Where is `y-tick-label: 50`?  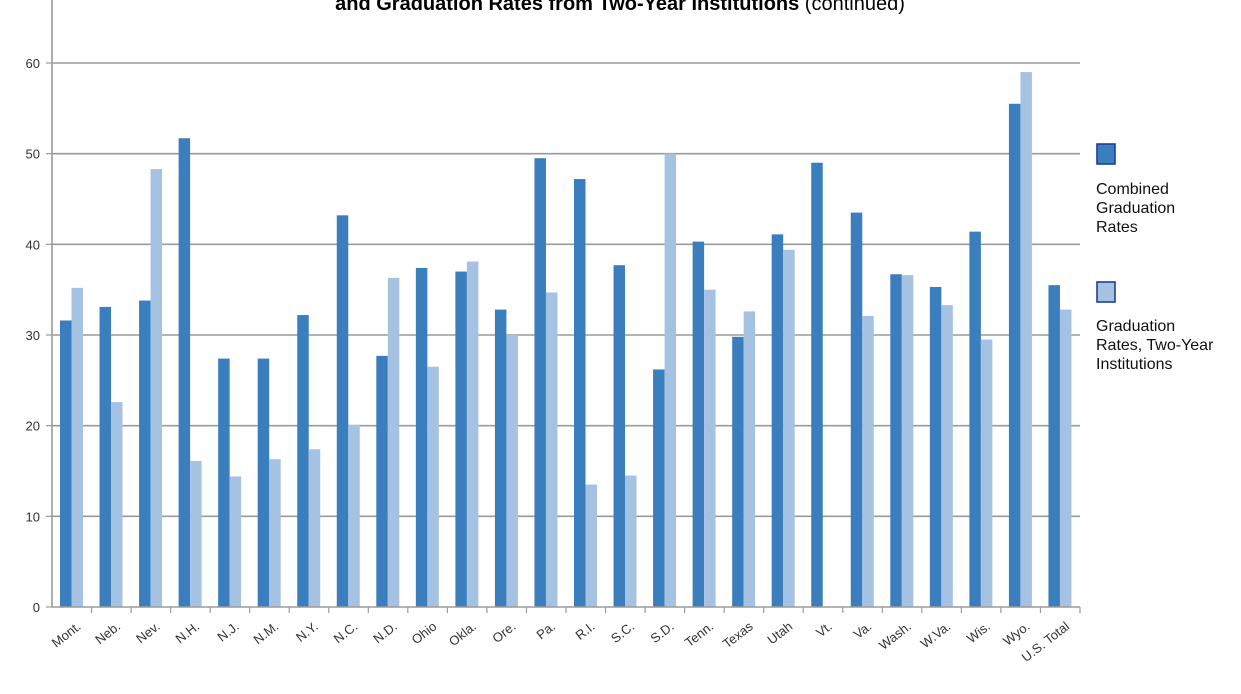 y-tick-label: 50 is located at coordinates (33, 154).